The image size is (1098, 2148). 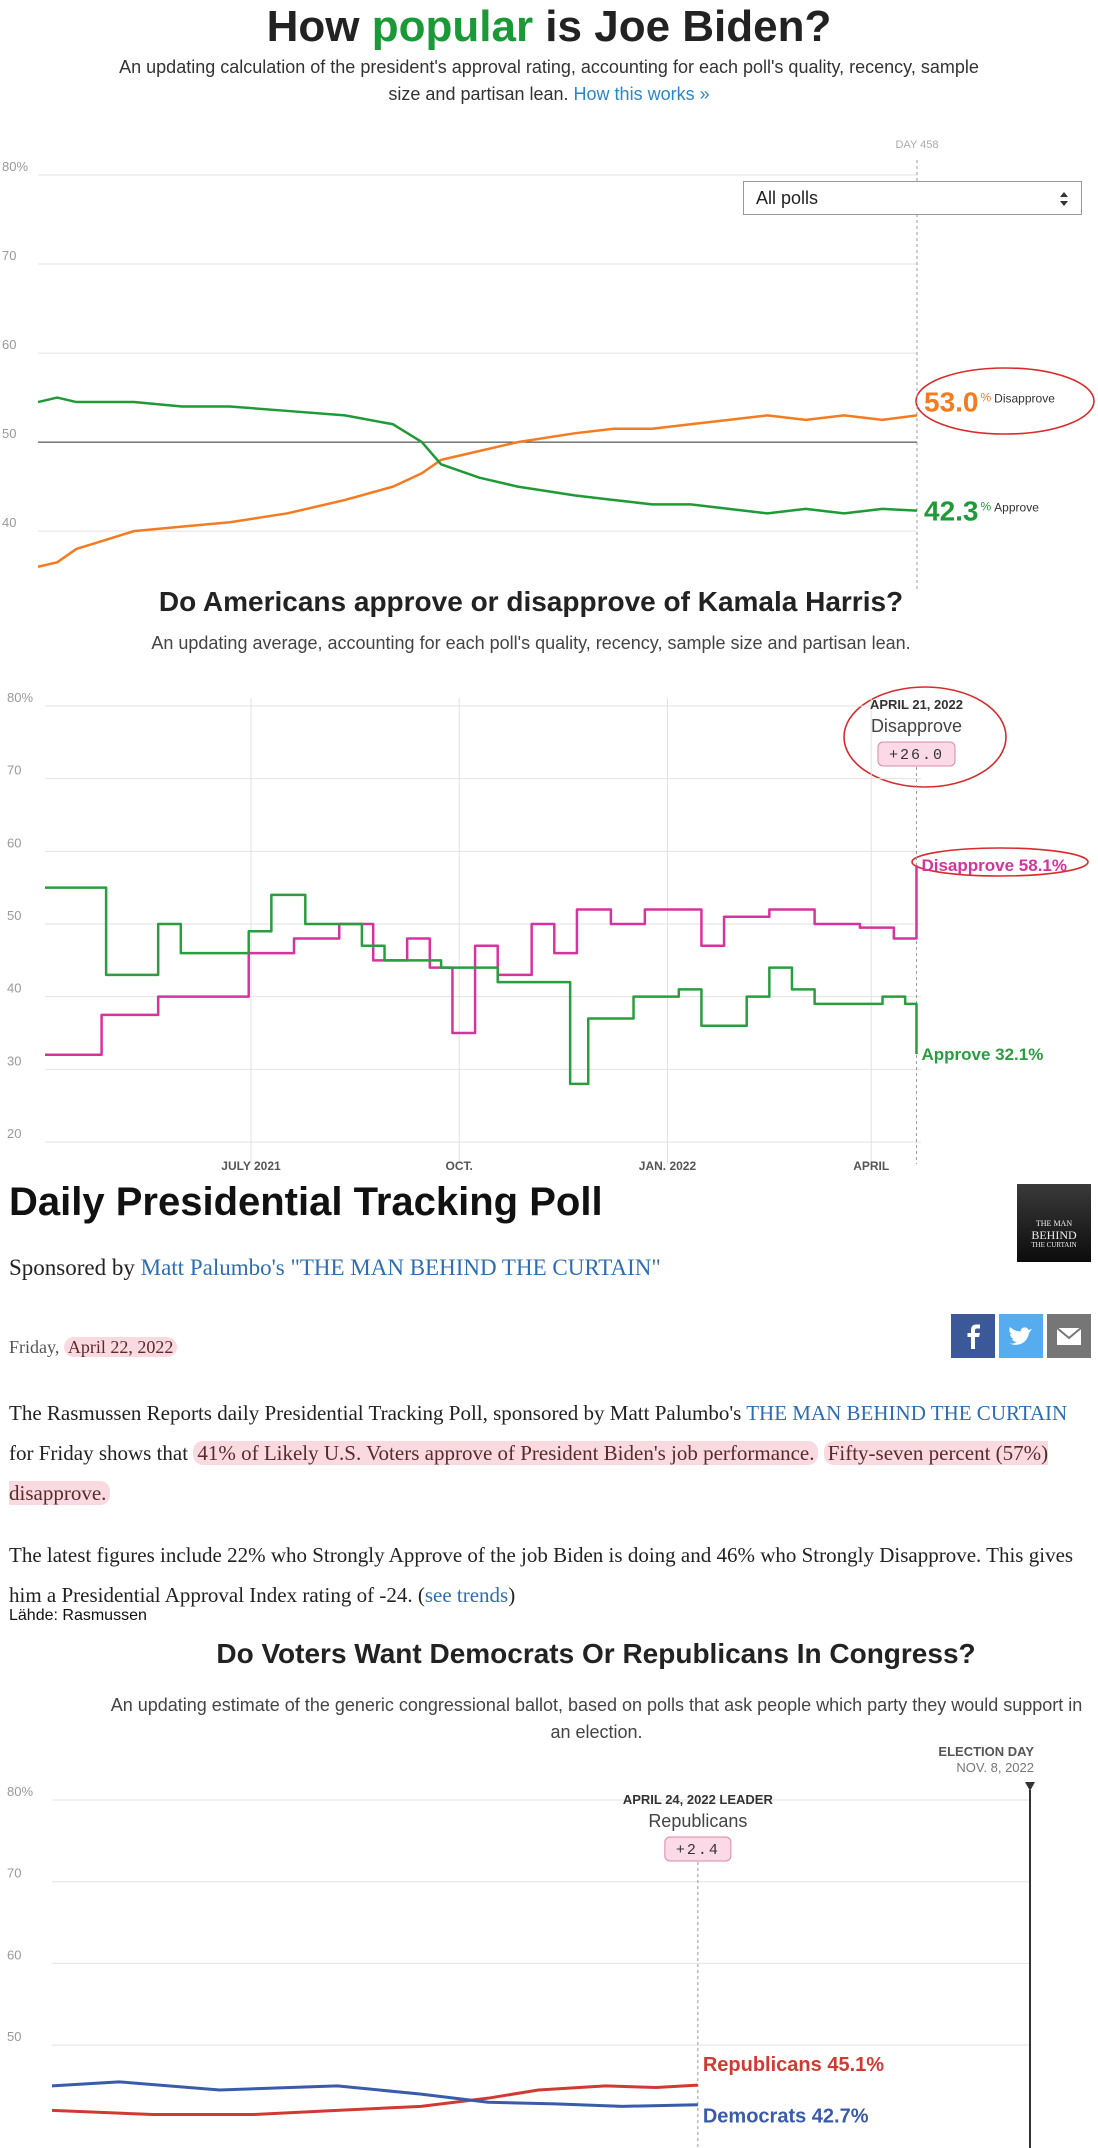 I want to click on article-title: Daily Presidential Tracking Poll, so click(x=306, y=1202).